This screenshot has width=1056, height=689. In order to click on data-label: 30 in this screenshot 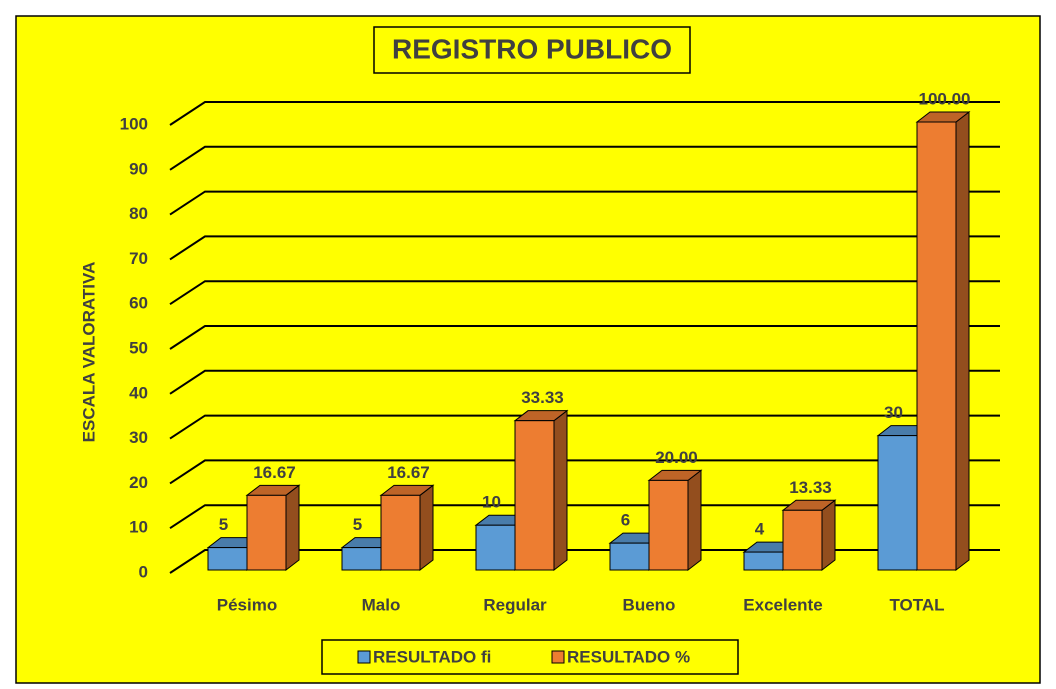, I will do `click(893, 412)`.